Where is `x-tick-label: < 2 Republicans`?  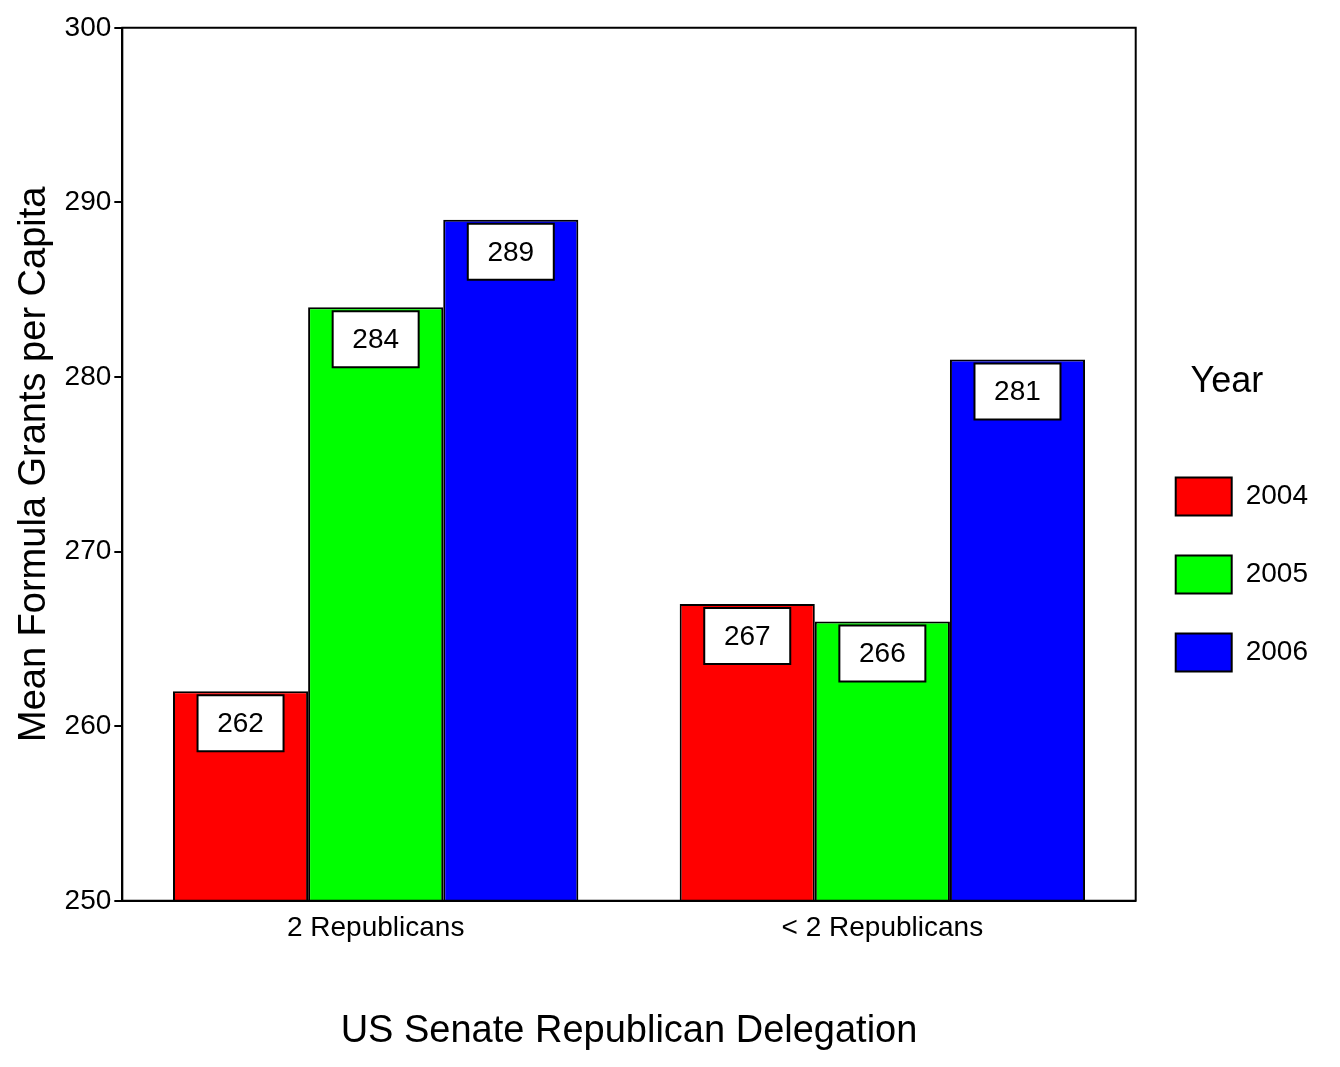 x-tick-label: < 2 Republicans is located at coordinates (882, 927).